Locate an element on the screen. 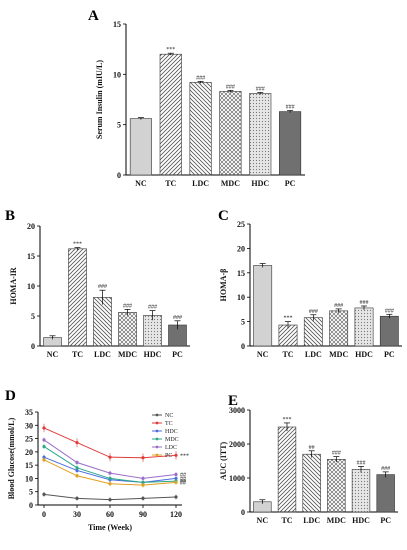 This screenshot has height=550, width=407. x-tick-label-A-NC: NC is located at coordinates (141, 183).